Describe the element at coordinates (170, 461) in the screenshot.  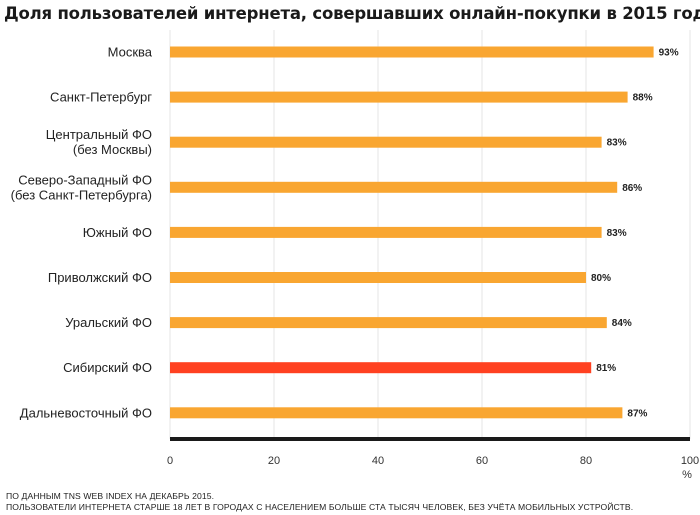
I see `x-tick-label: 0` at that location.